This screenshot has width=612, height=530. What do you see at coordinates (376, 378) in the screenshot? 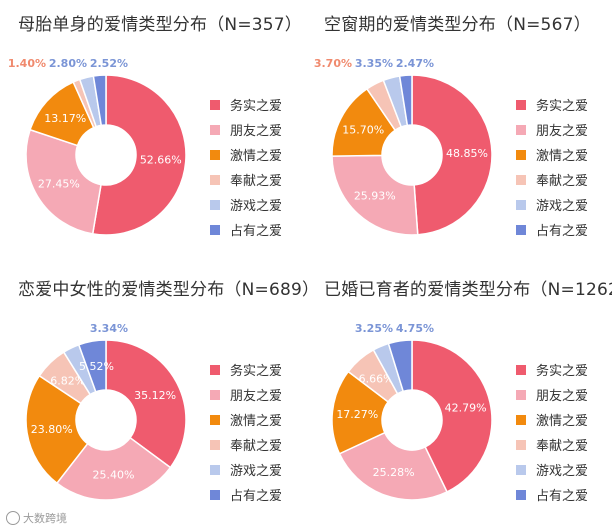
I see `data-label: 6.66%` at bounding box center [376, 378].